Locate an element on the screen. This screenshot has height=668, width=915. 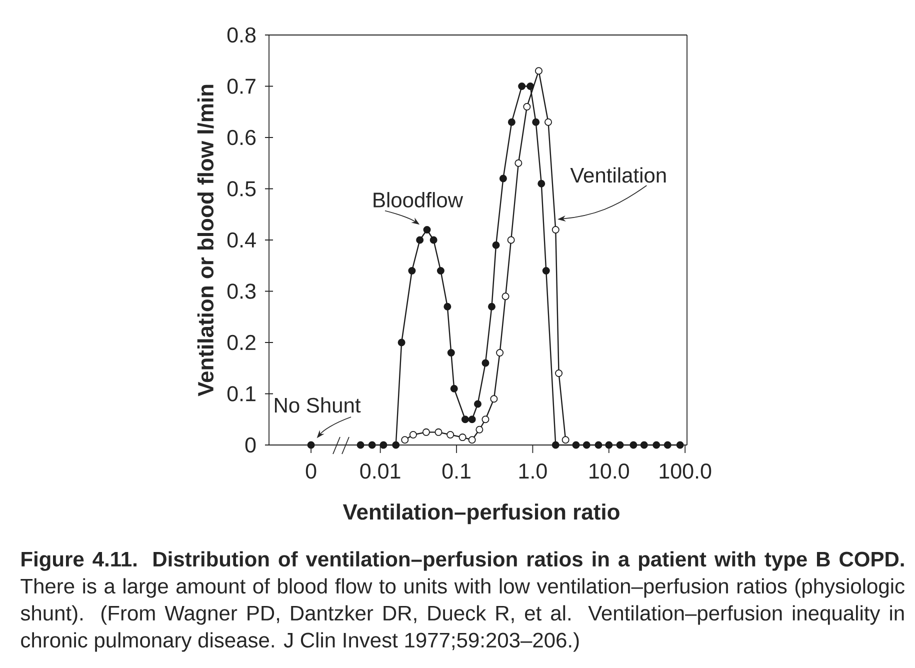
annotation: Ventilation is located at coordinates (618, 175).